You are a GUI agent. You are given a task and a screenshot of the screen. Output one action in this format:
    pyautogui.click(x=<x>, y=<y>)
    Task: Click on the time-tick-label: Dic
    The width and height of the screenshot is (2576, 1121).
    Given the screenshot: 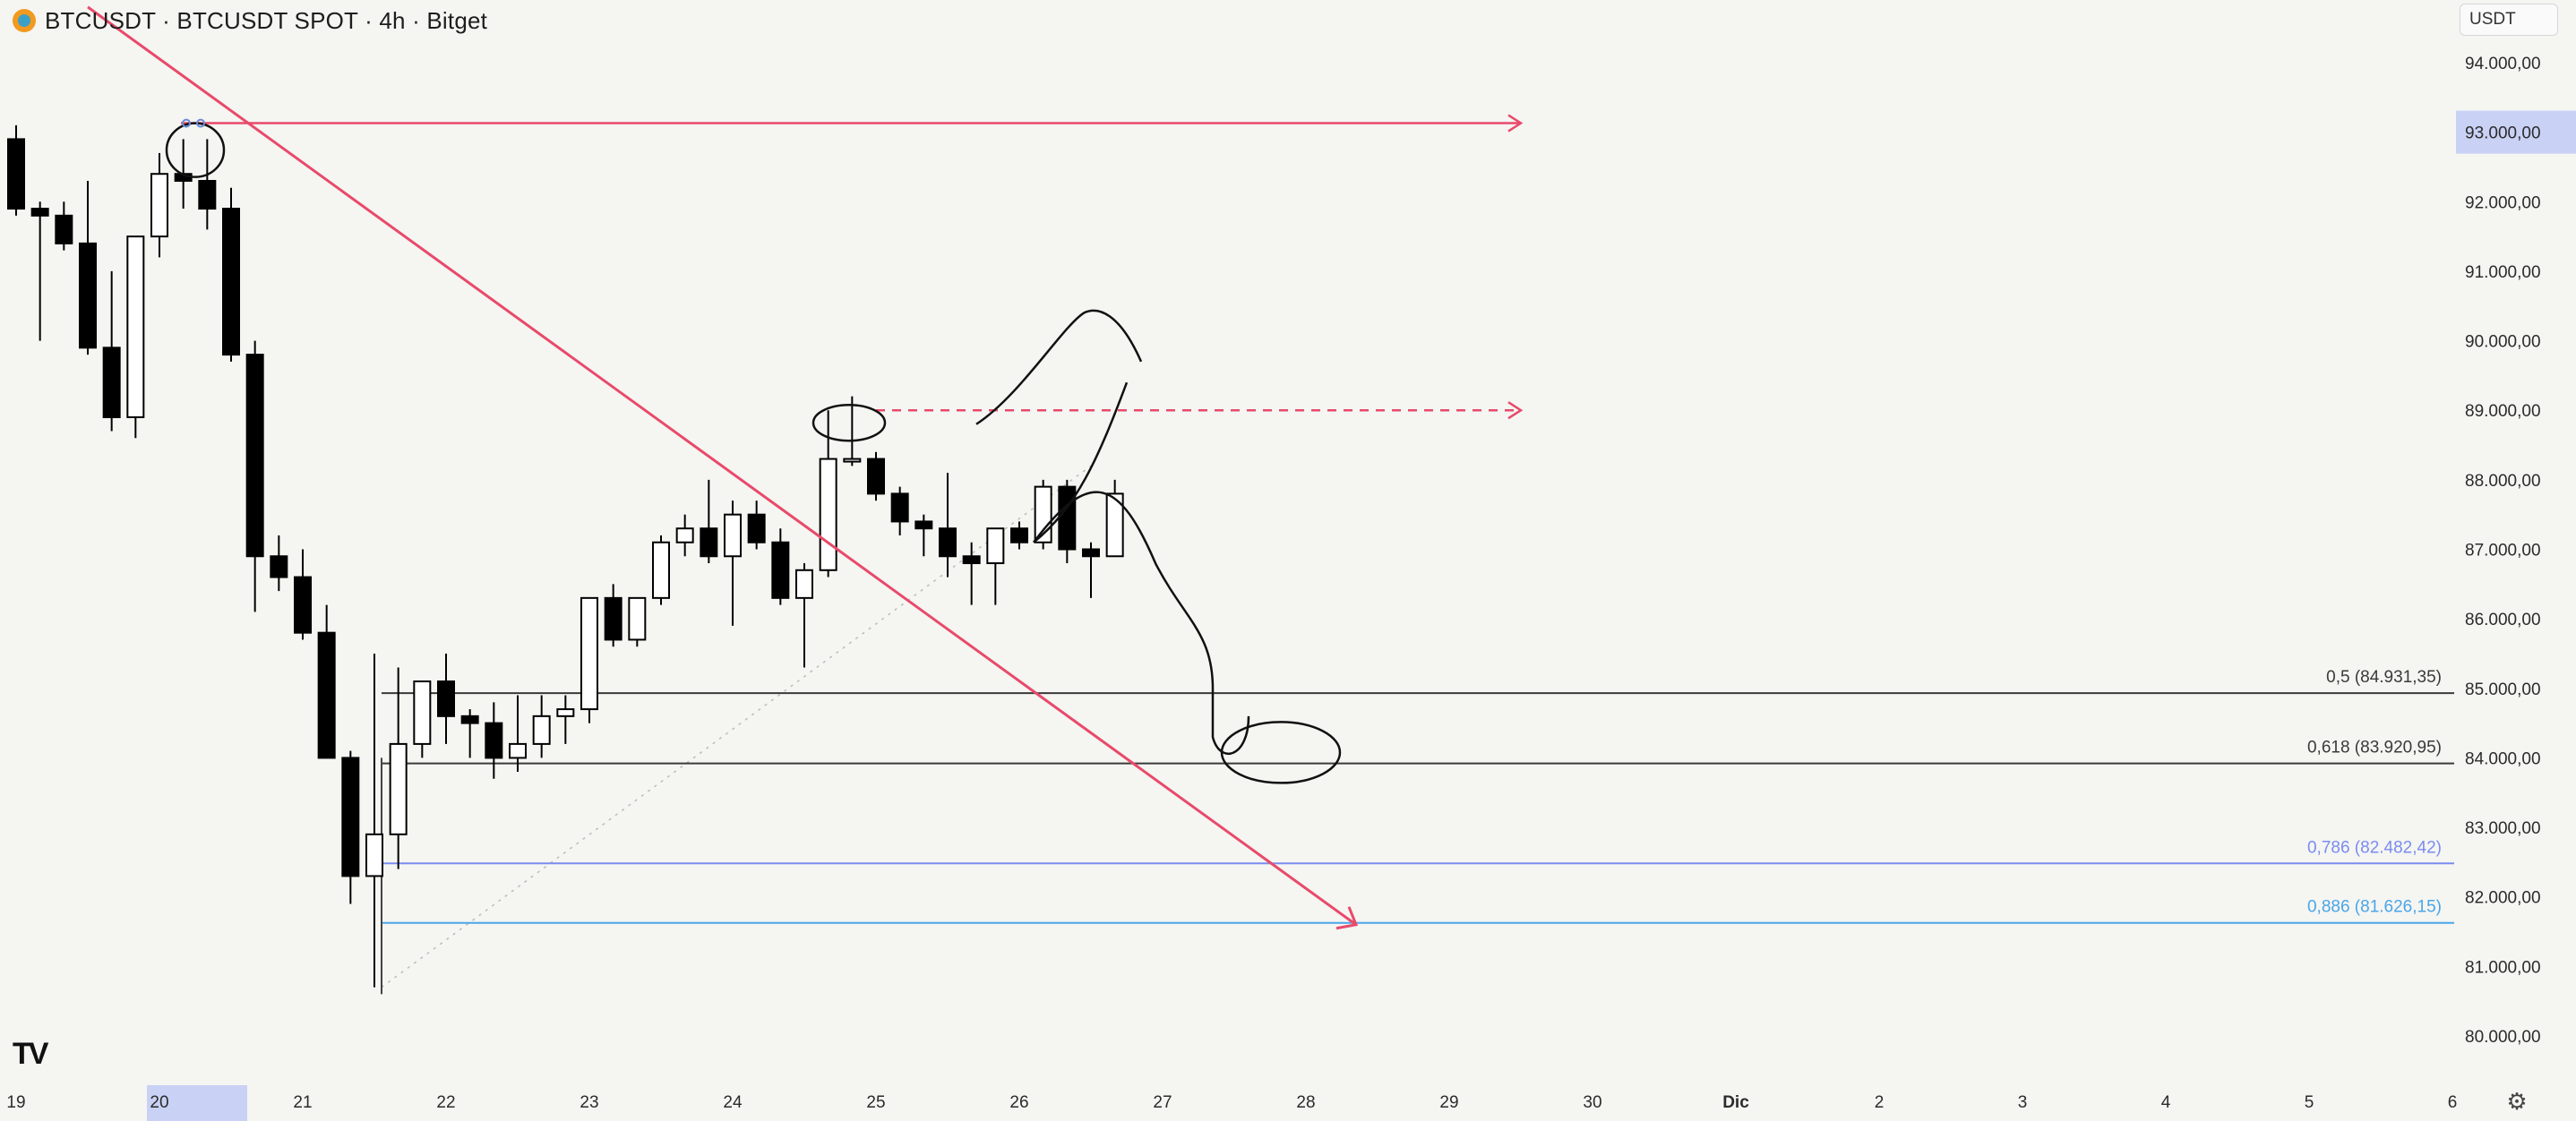 What is the action you would take?
    pyautogui.click(x=1735, y=1102)
    